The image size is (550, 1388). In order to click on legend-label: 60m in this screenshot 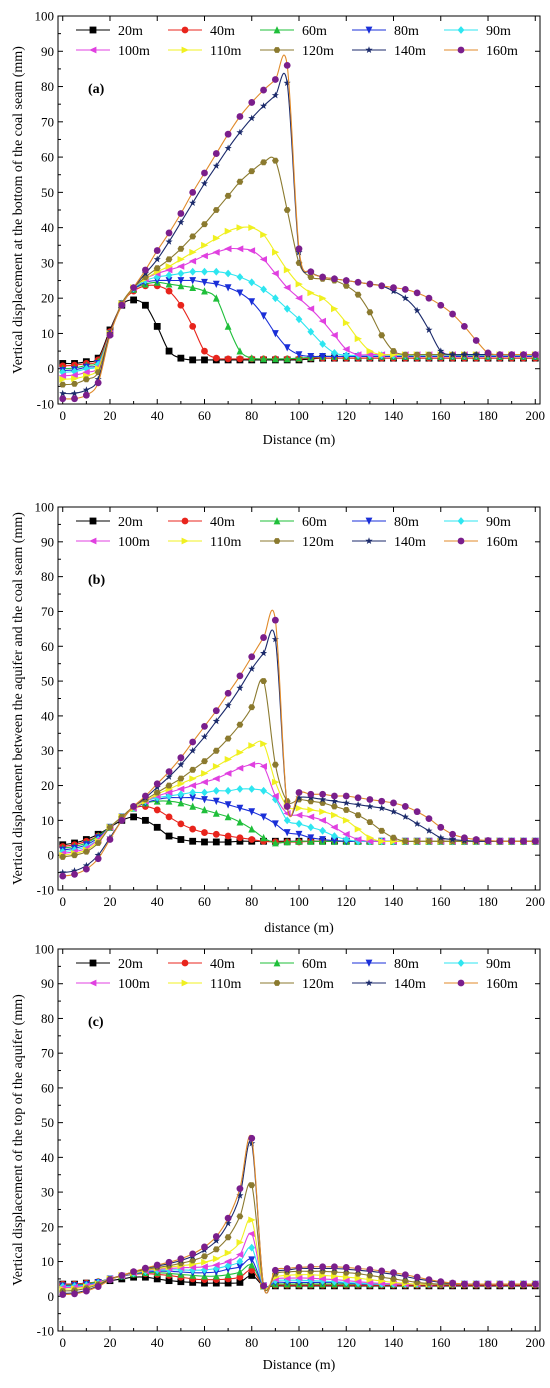, I will do `click(314, 522)`.